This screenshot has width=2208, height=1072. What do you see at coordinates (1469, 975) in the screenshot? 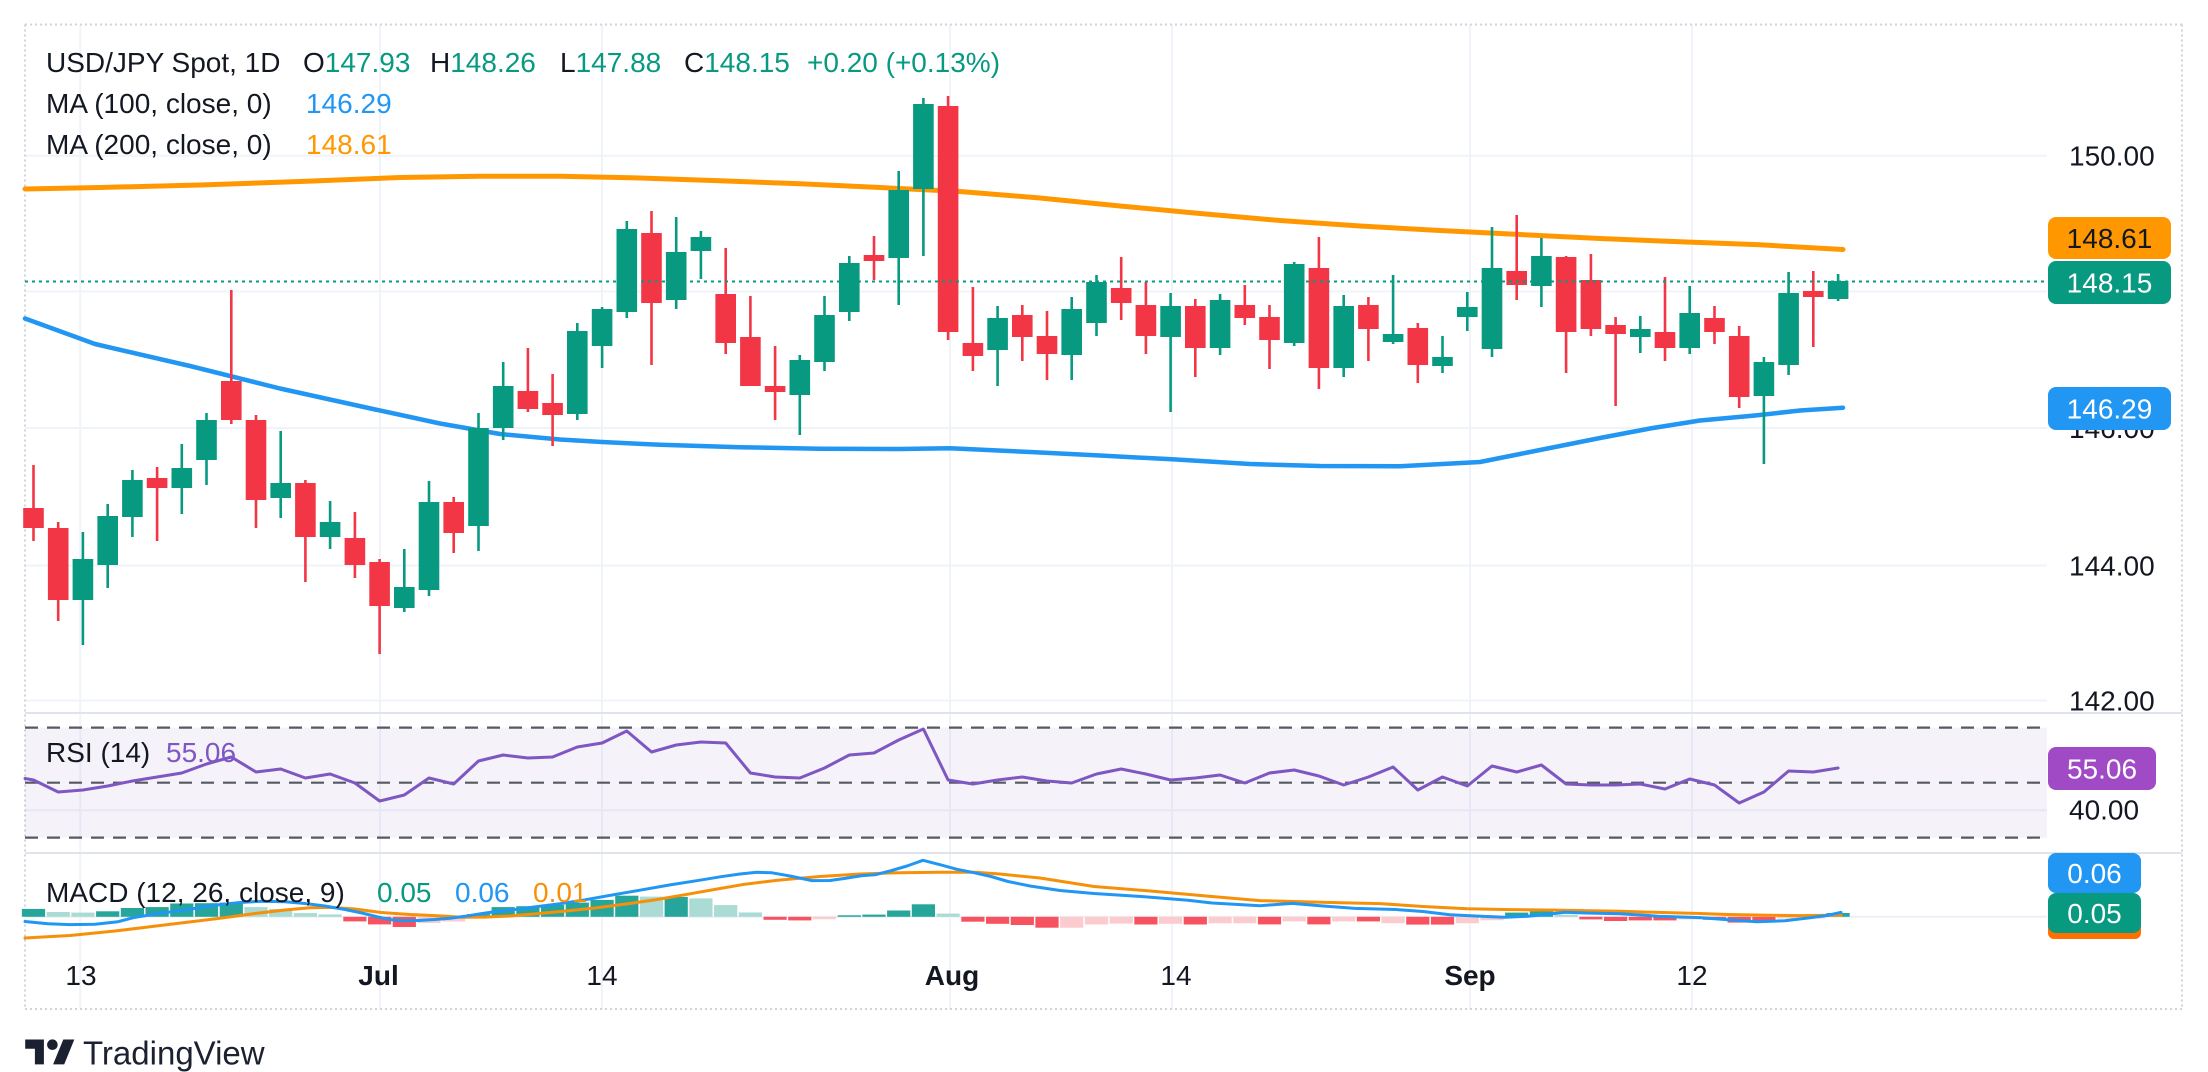
I see `svg-text: Sep` at bounding box center [1469, 975].